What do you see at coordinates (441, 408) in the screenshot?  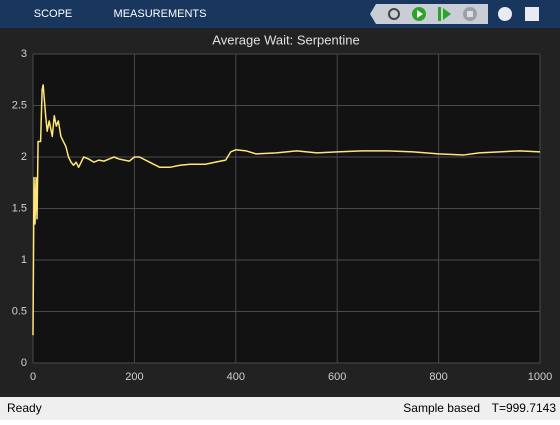 I see `status-mode: Sample based` at bounding box center [441, 408].